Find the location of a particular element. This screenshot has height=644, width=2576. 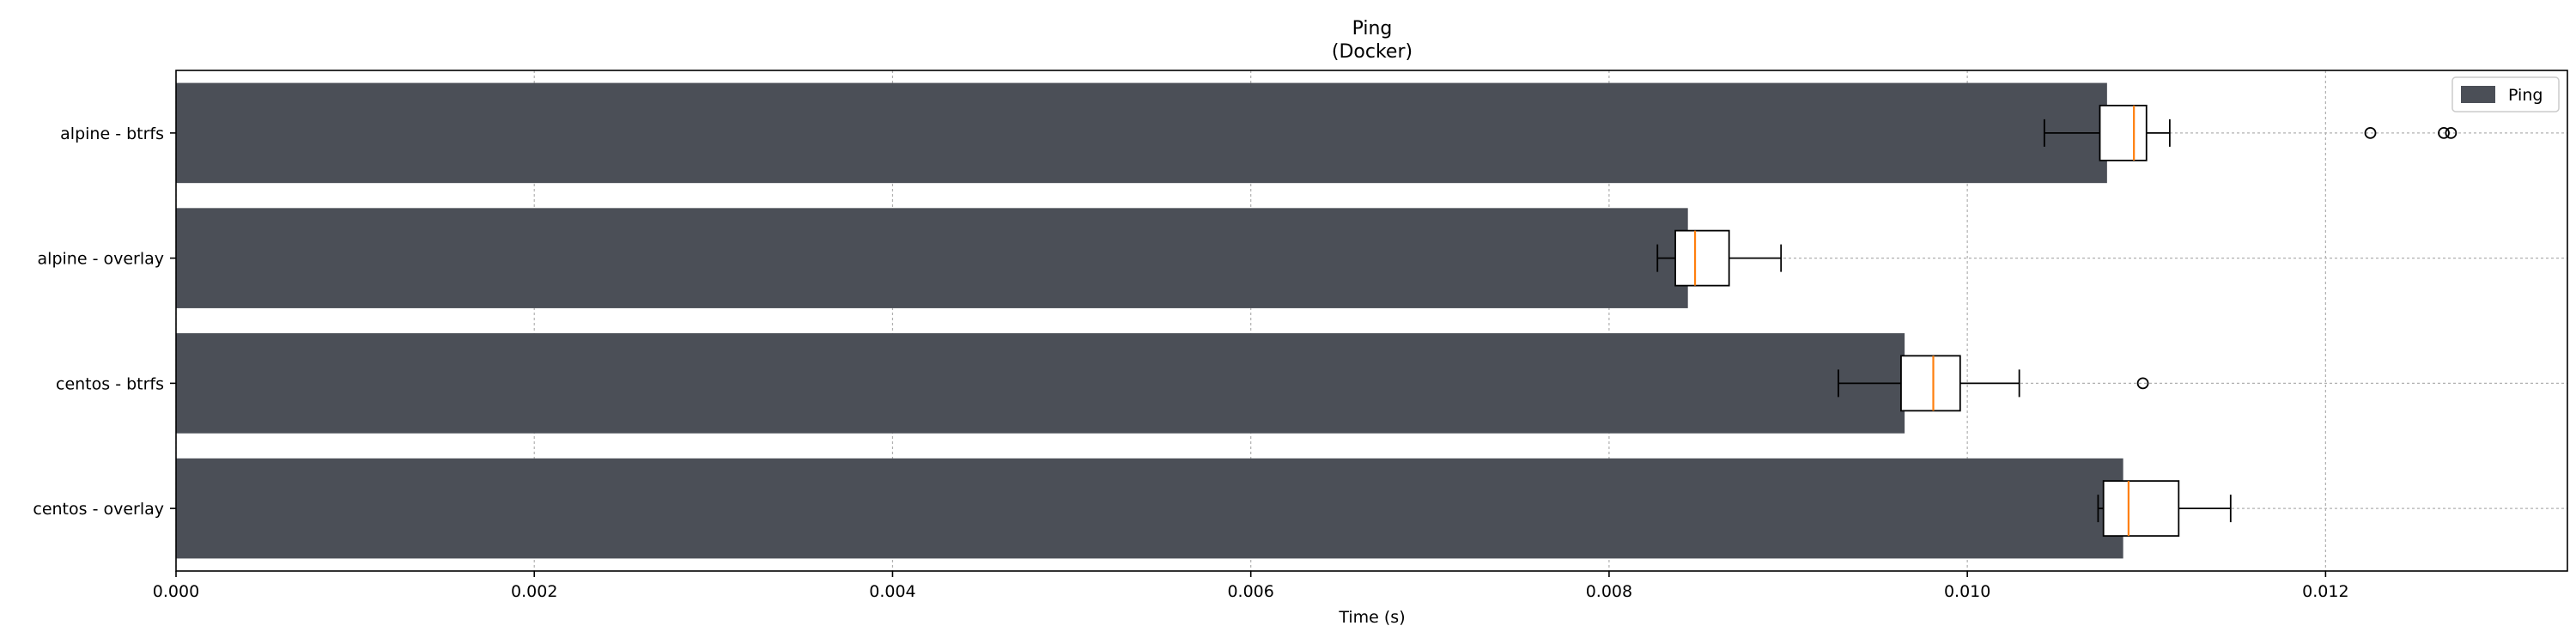

chart-title: Ping is located at coordinates (1372, 28).